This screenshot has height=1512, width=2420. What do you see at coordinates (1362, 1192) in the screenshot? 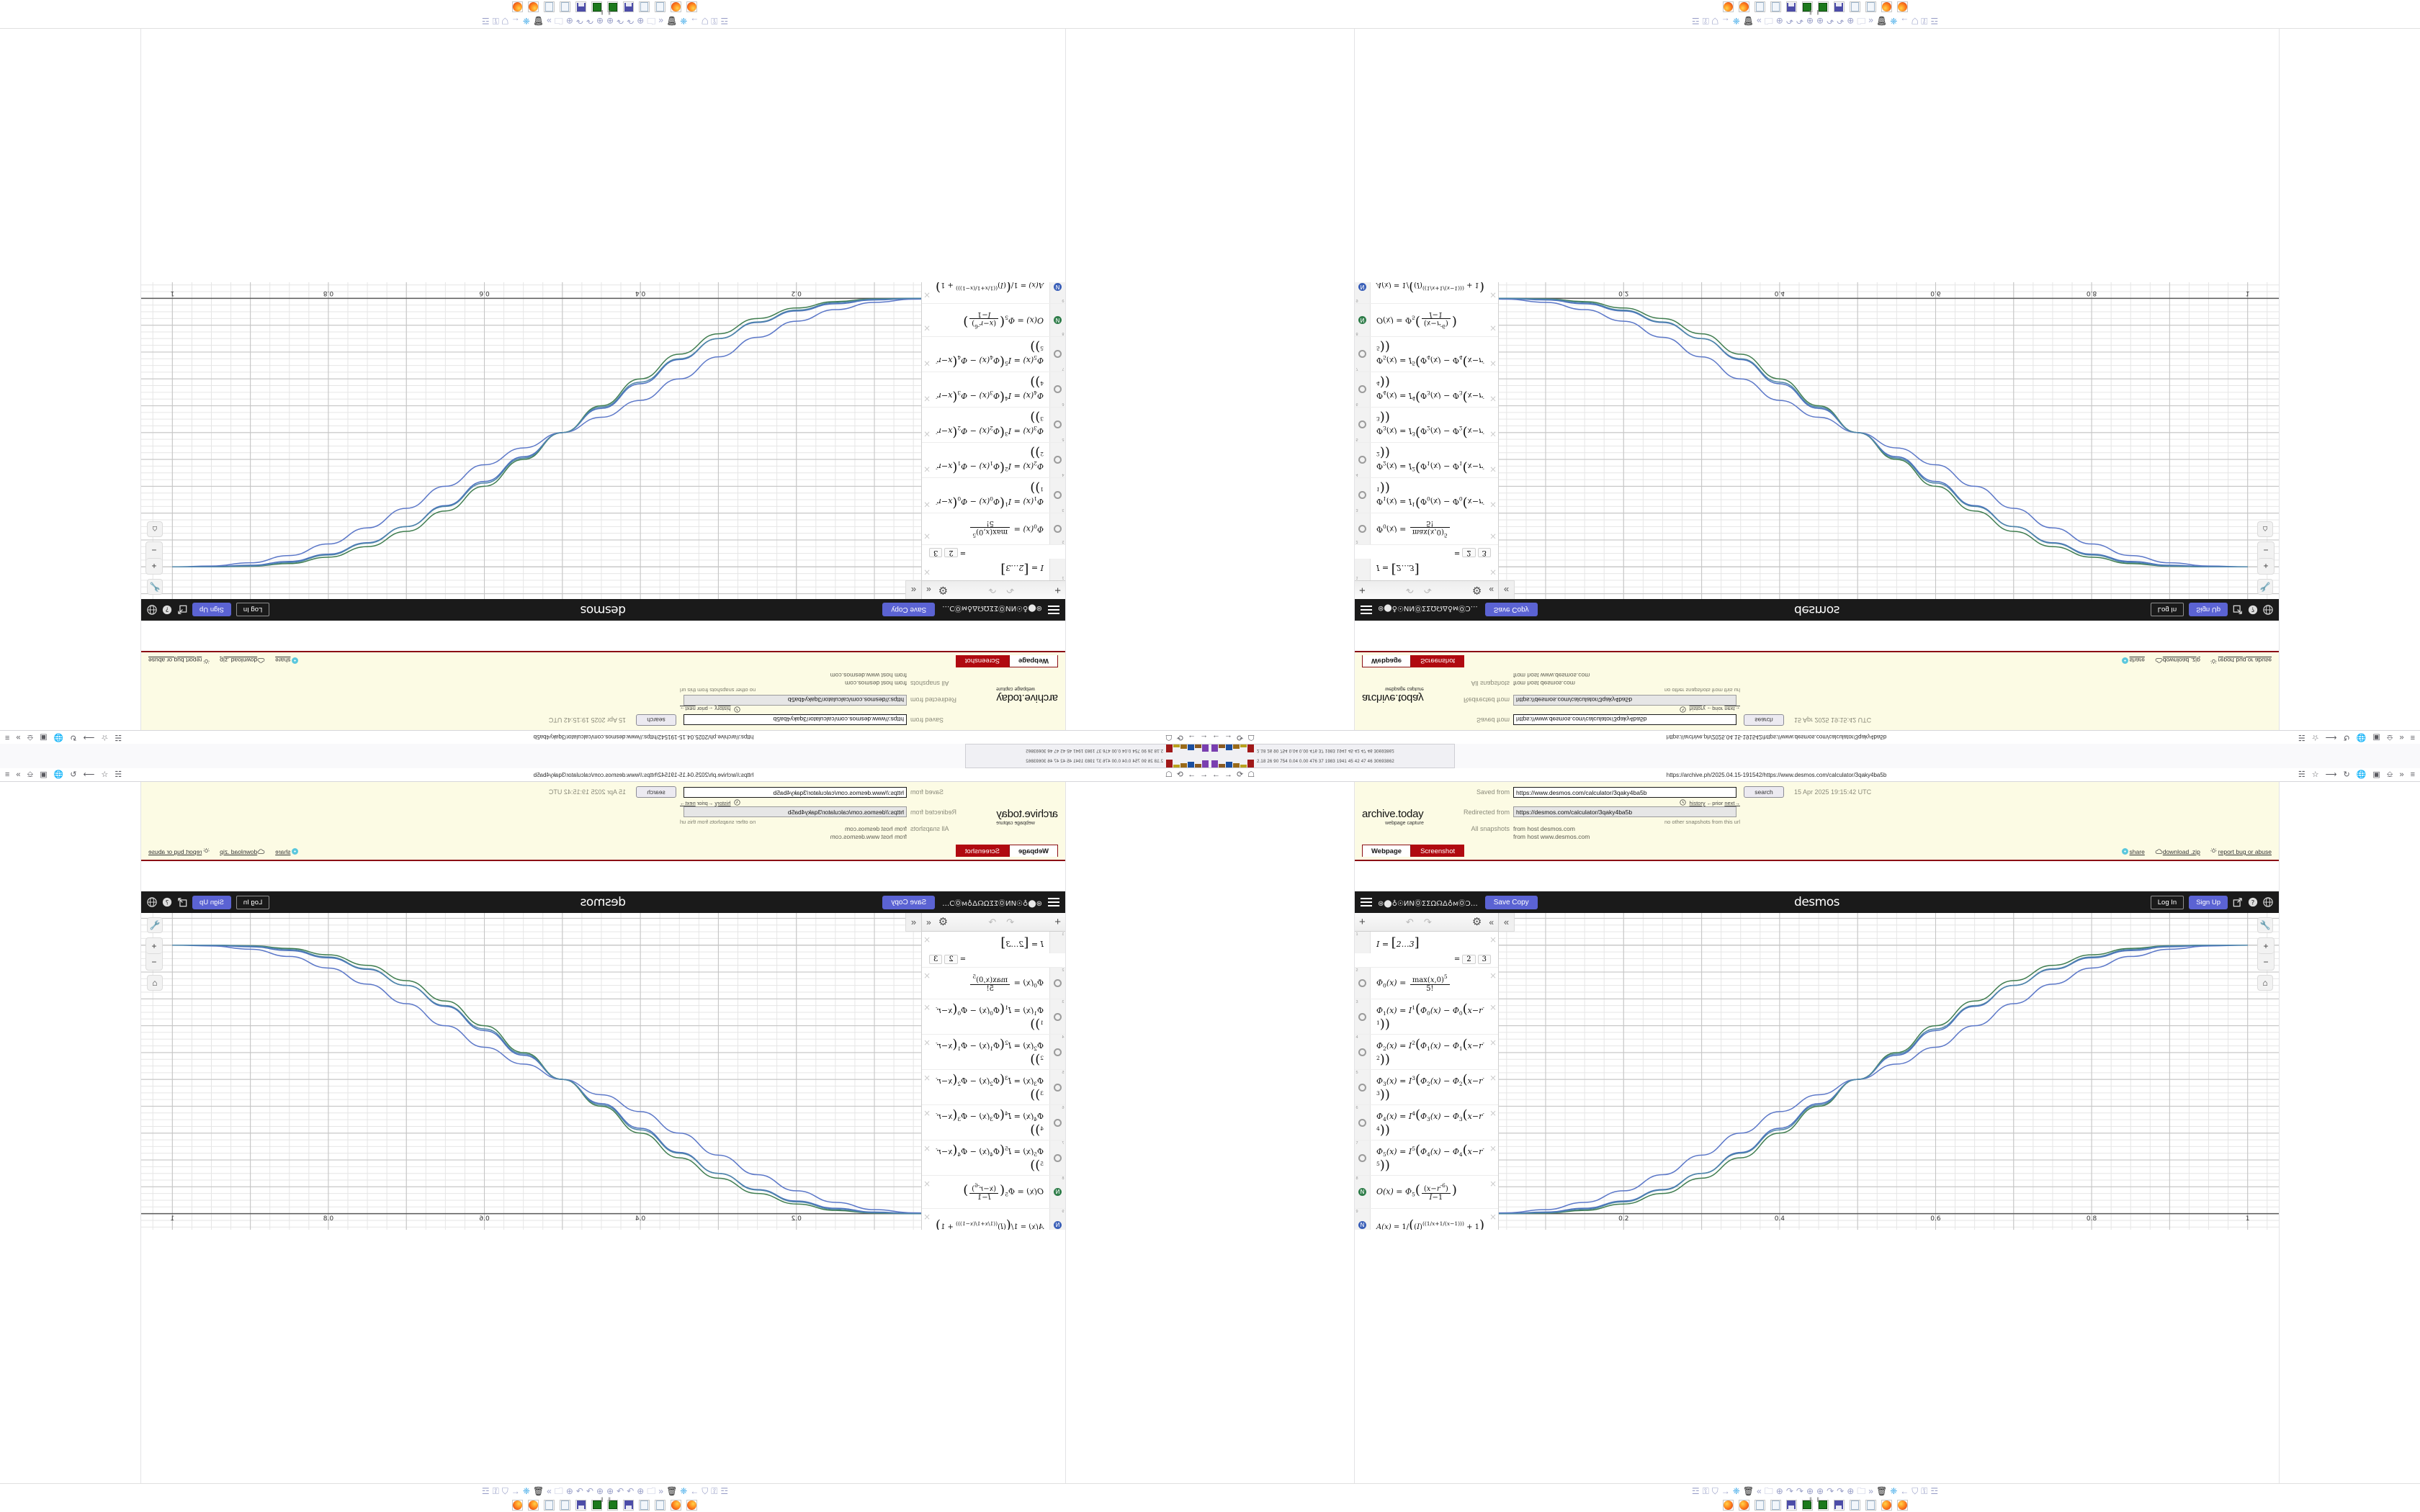
I see `plot-toggle-green` at bounding box center [1362, 1192].